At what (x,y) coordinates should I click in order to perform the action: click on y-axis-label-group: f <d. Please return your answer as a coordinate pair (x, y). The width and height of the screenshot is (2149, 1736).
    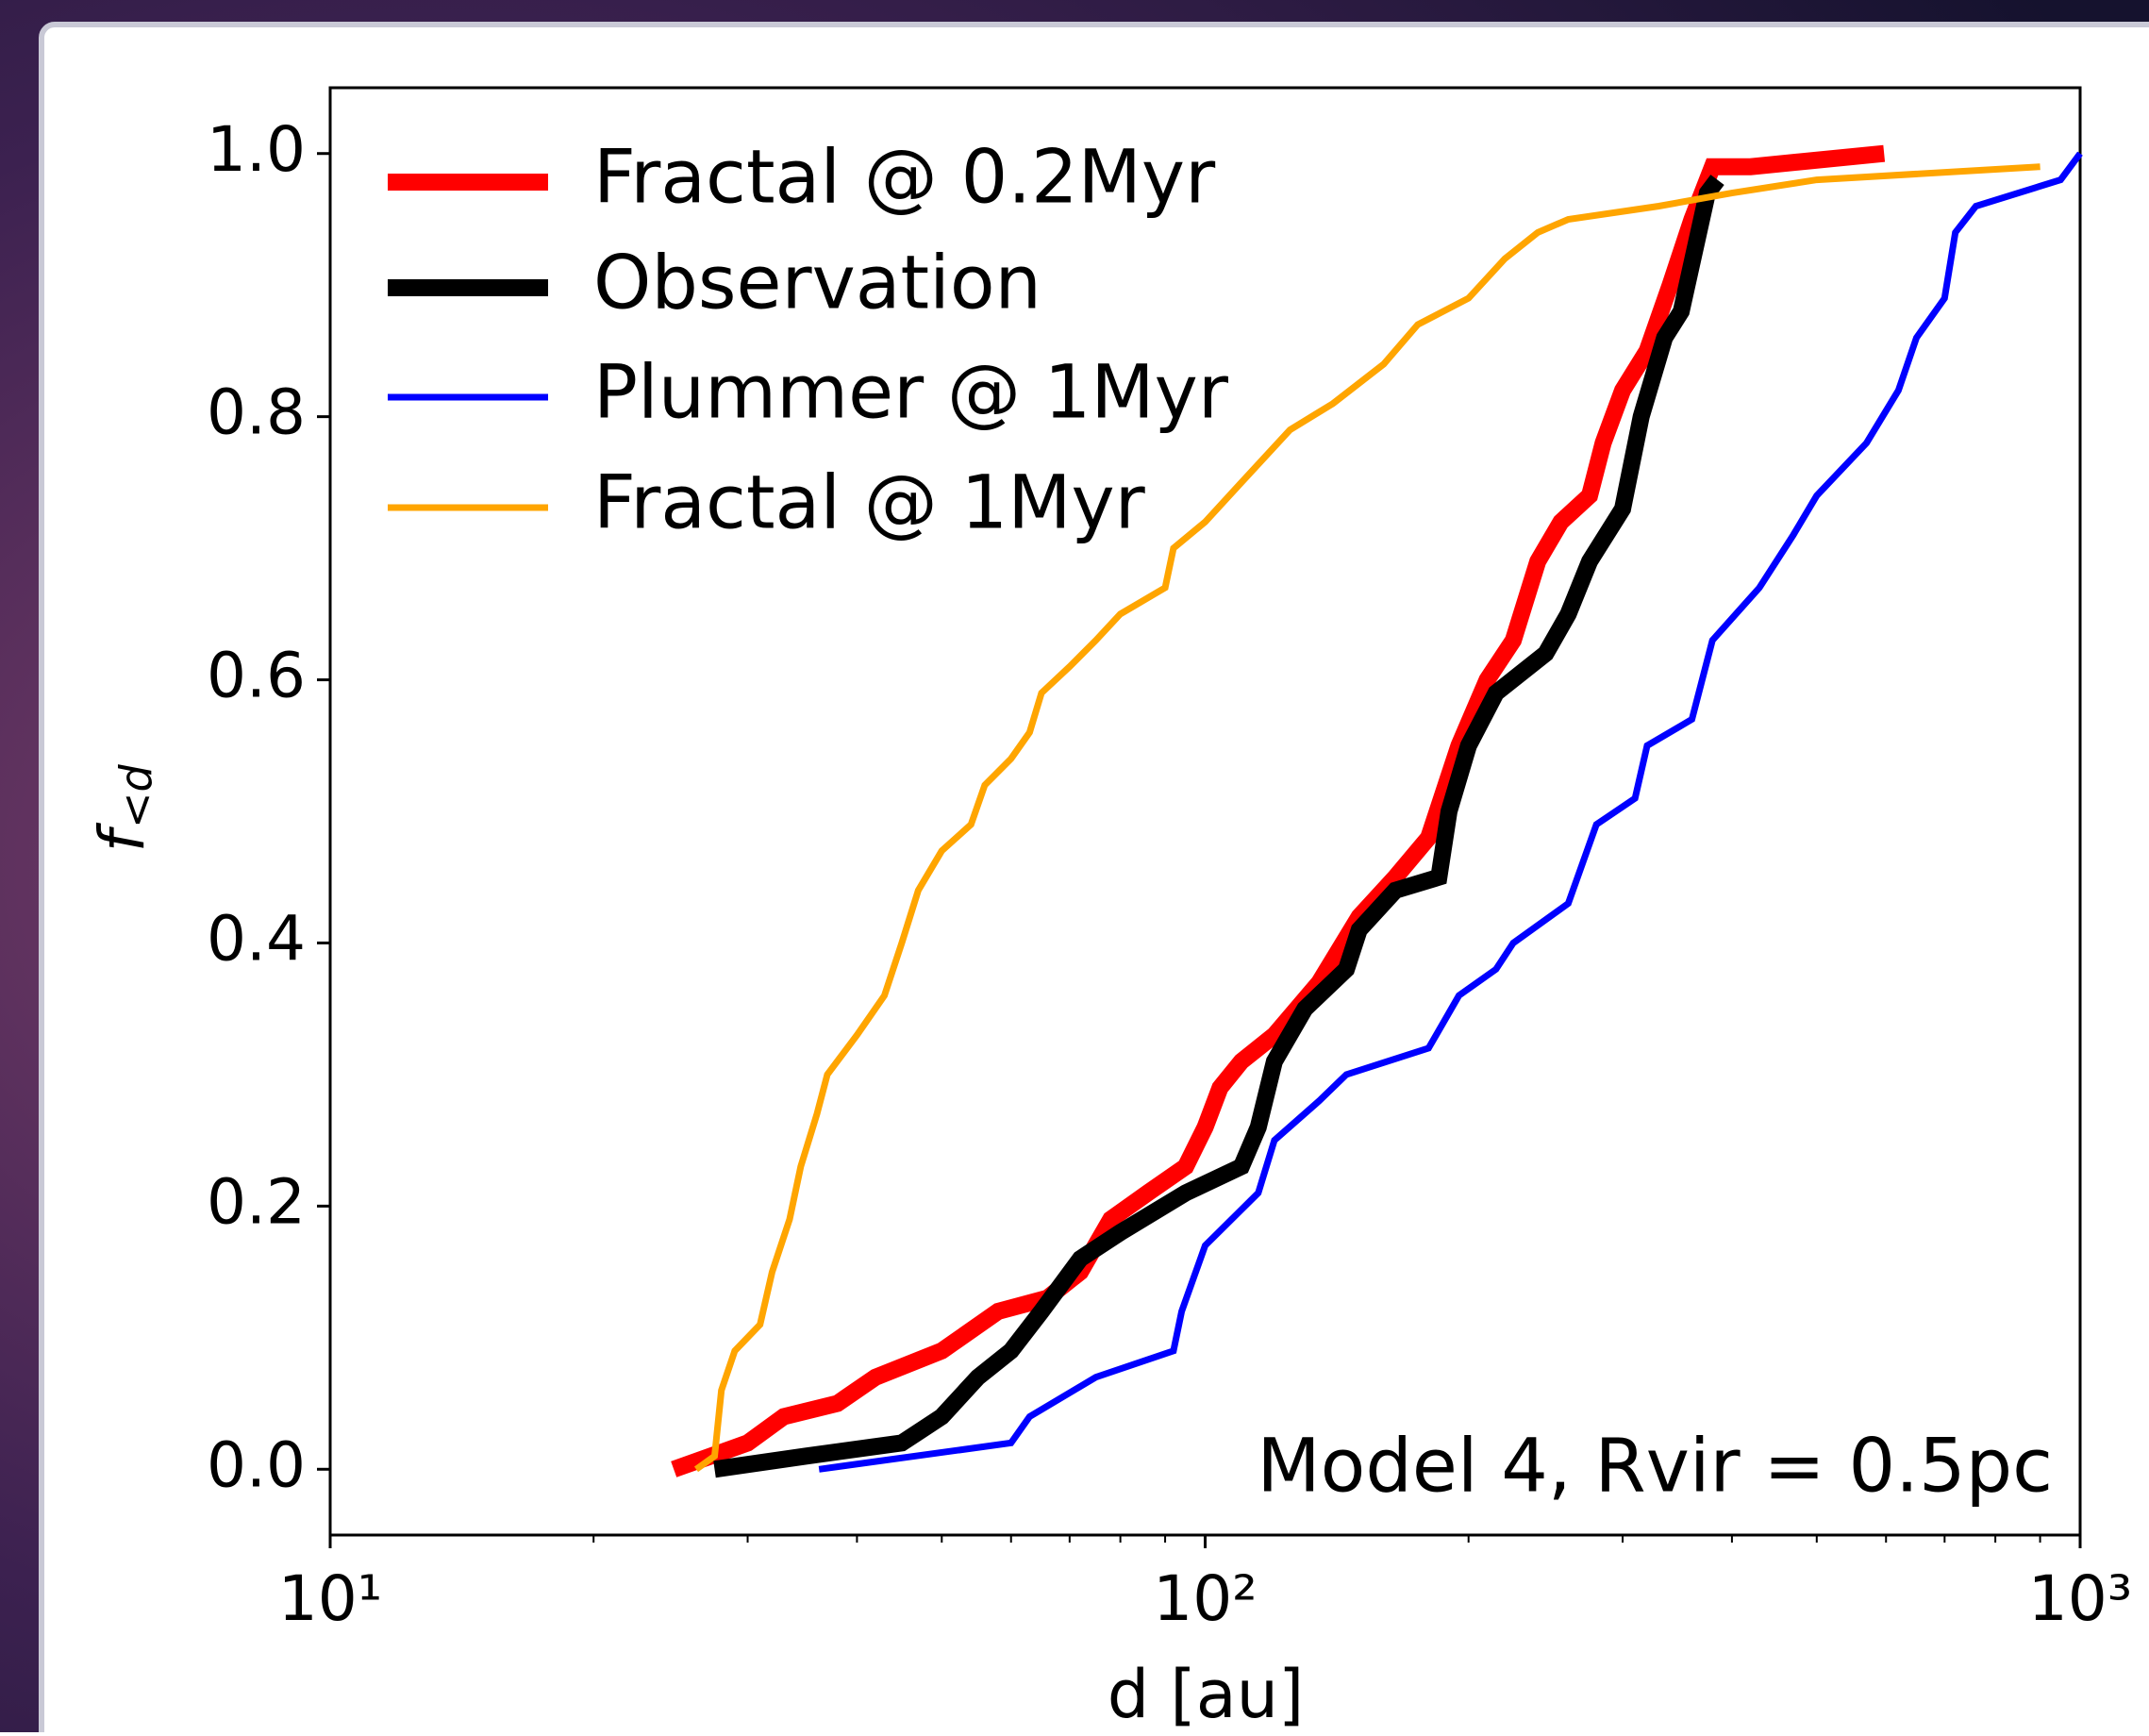
    Looking at the image, I should click on (123, 807).